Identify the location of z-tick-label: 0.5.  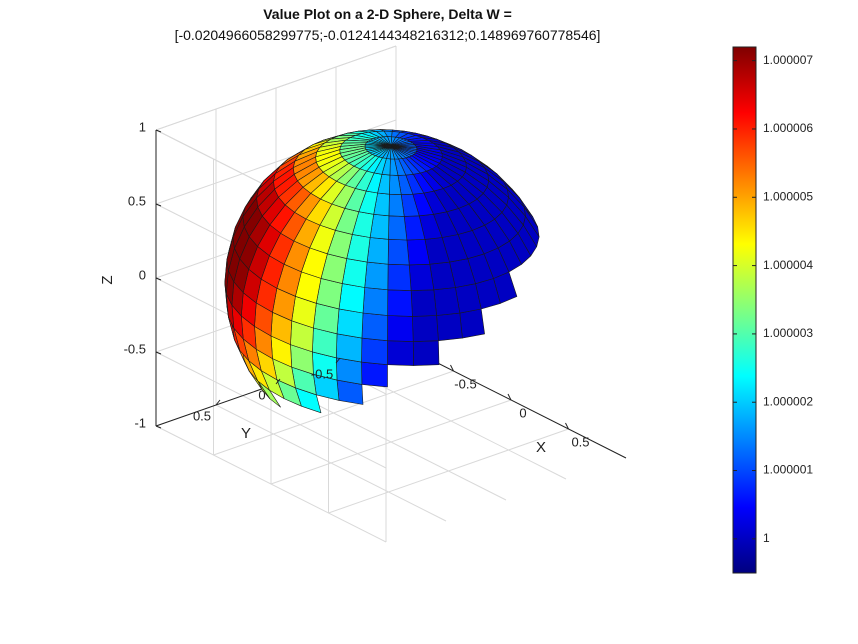
(137, 200).